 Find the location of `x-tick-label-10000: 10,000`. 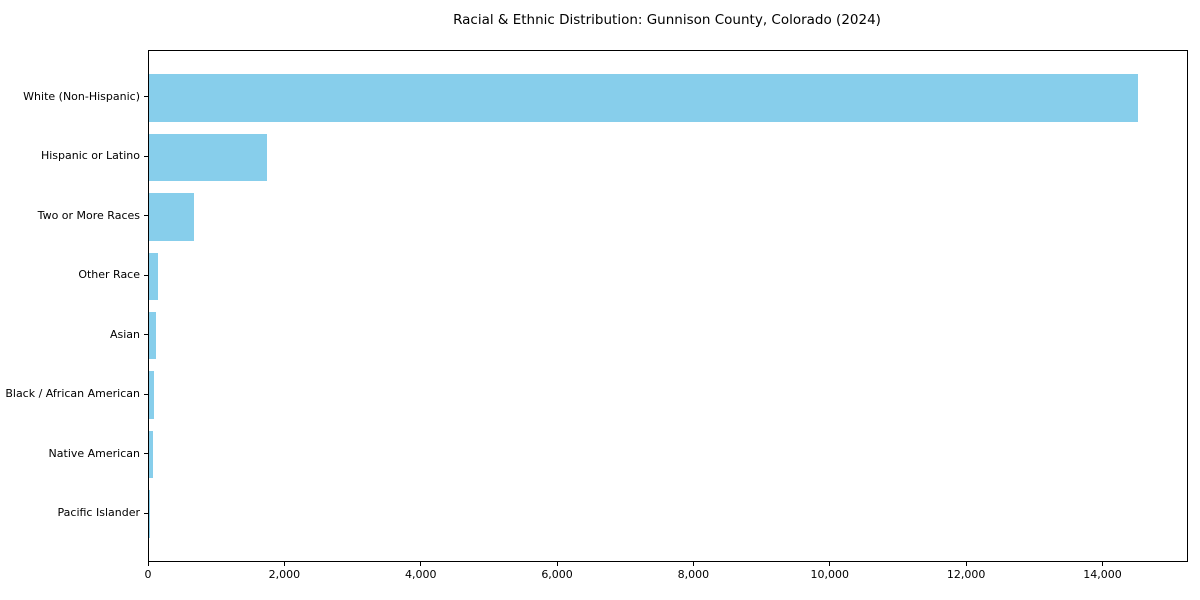

x-tick-label-10000: 10,000 is located at coordinates (830, 574).